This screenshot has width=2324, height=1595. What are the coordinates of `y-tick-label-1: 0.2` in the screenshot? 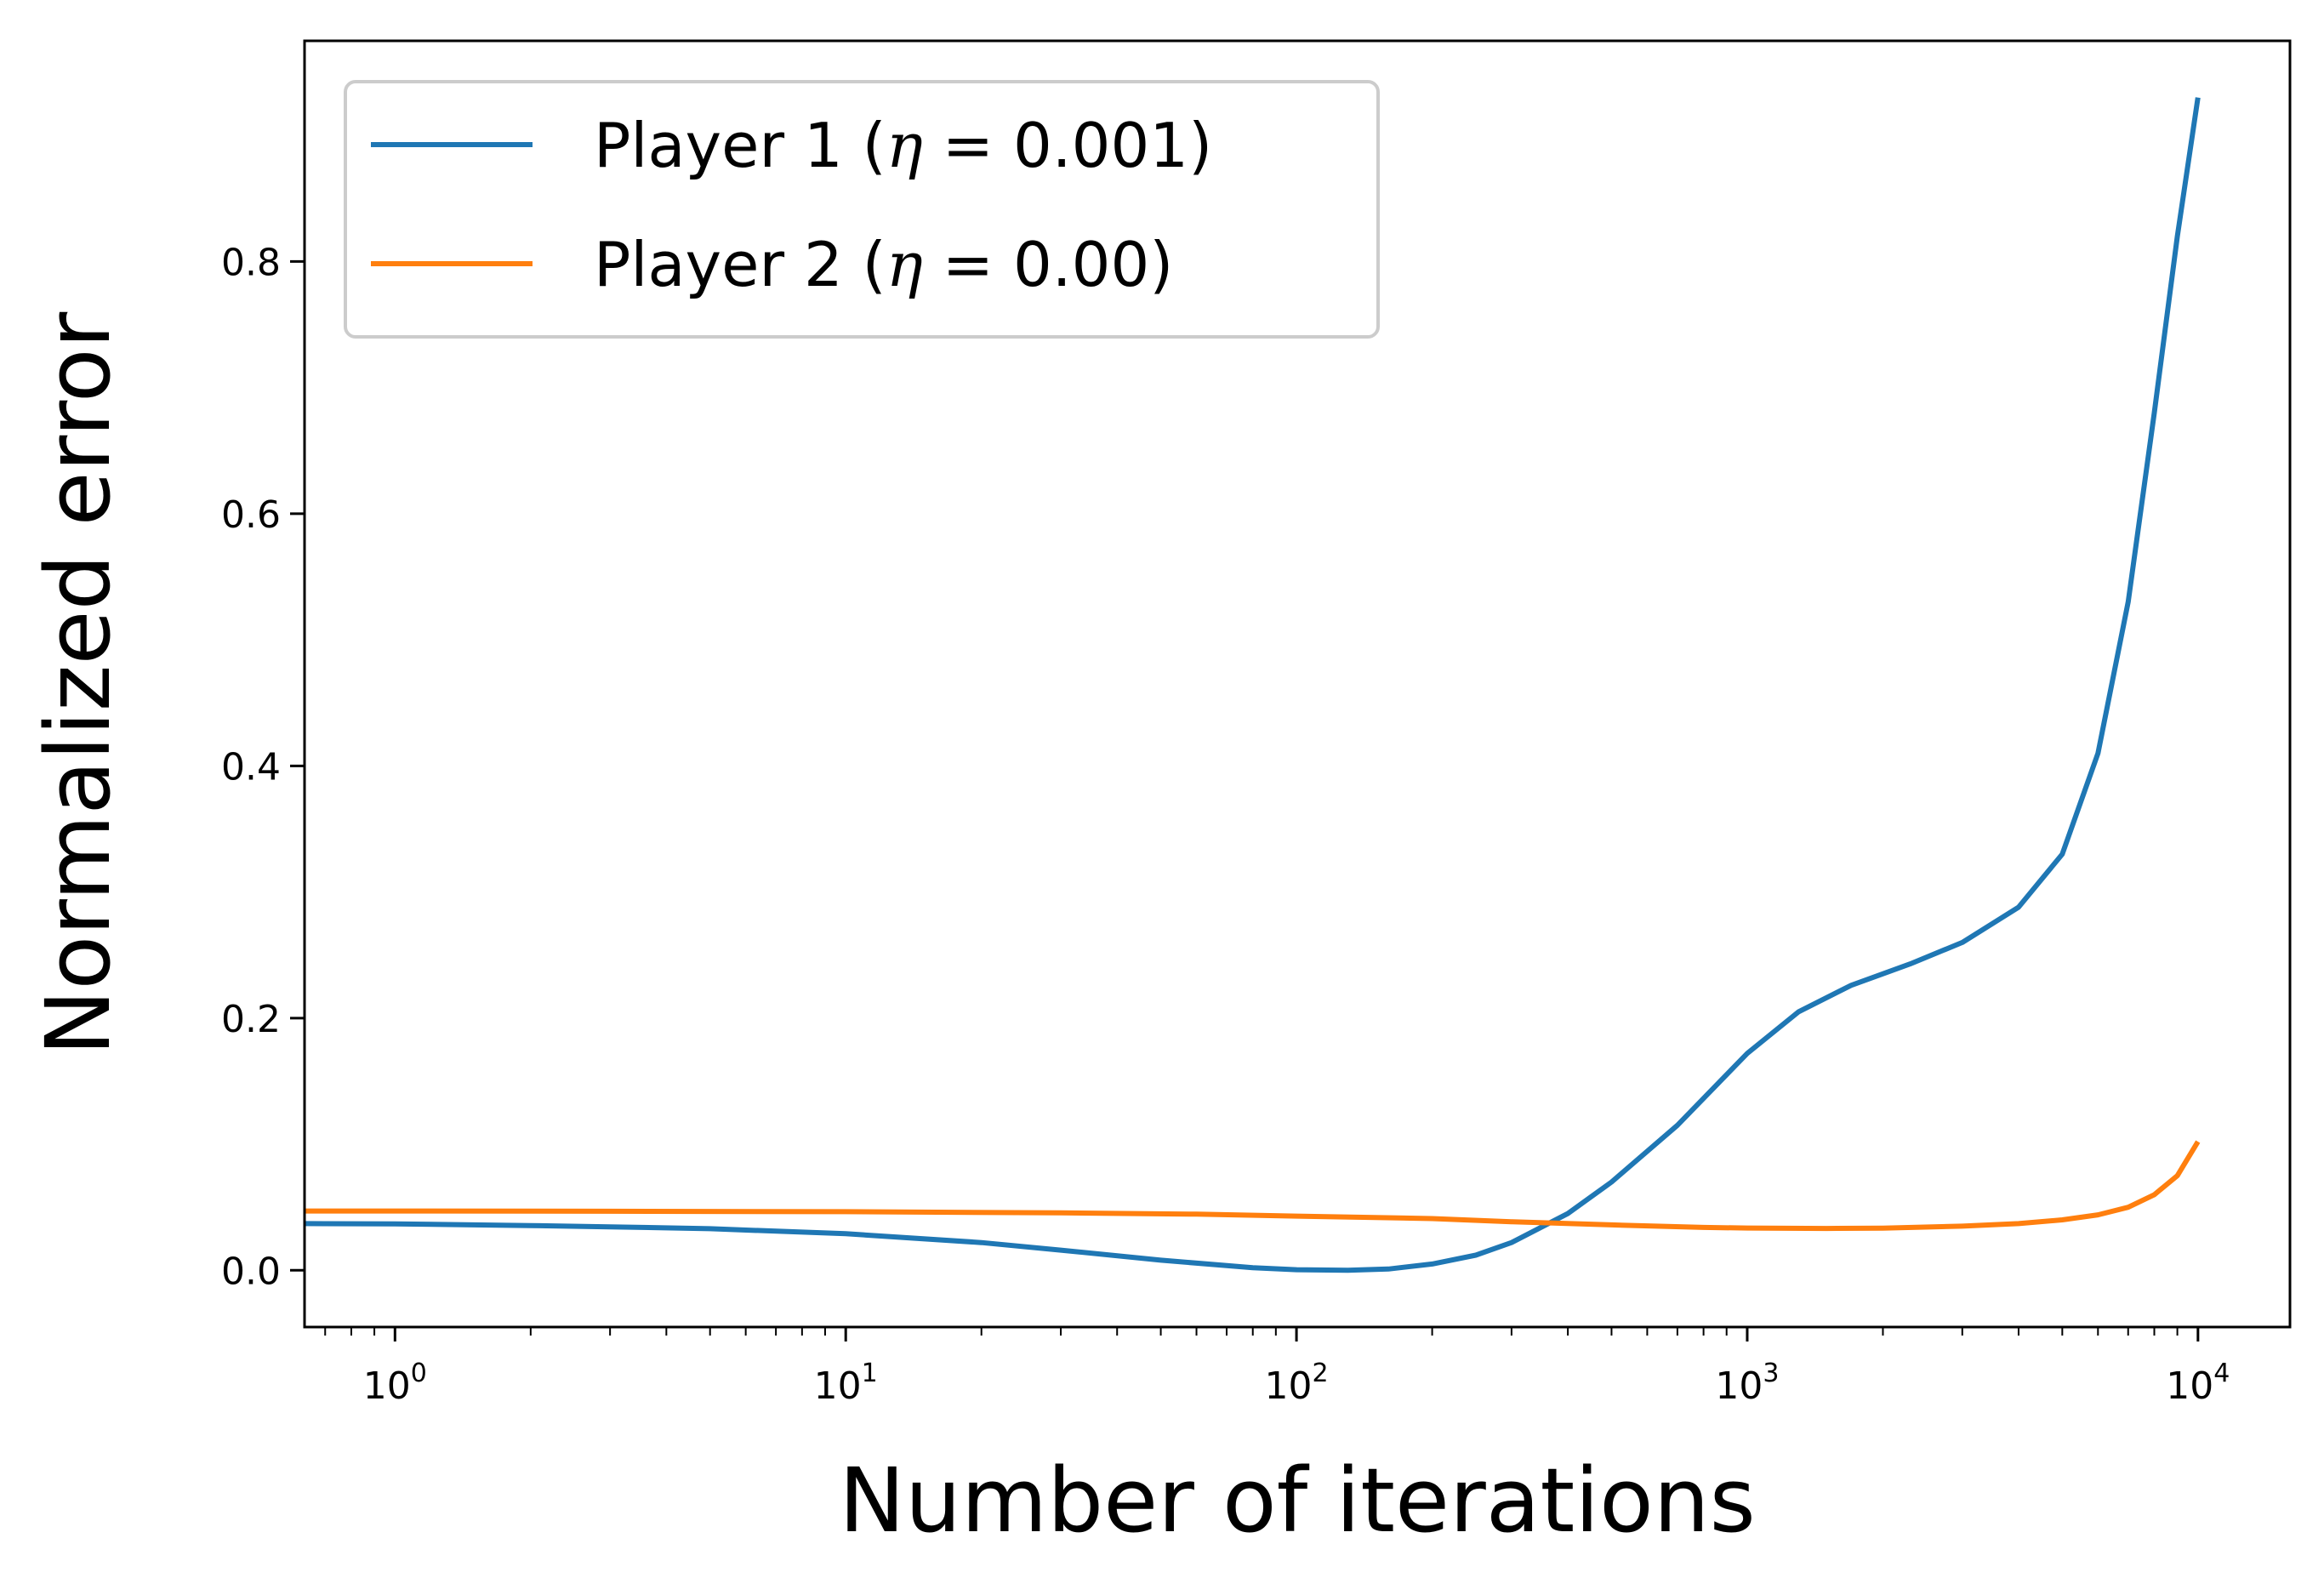 It's located at (251, 1019).